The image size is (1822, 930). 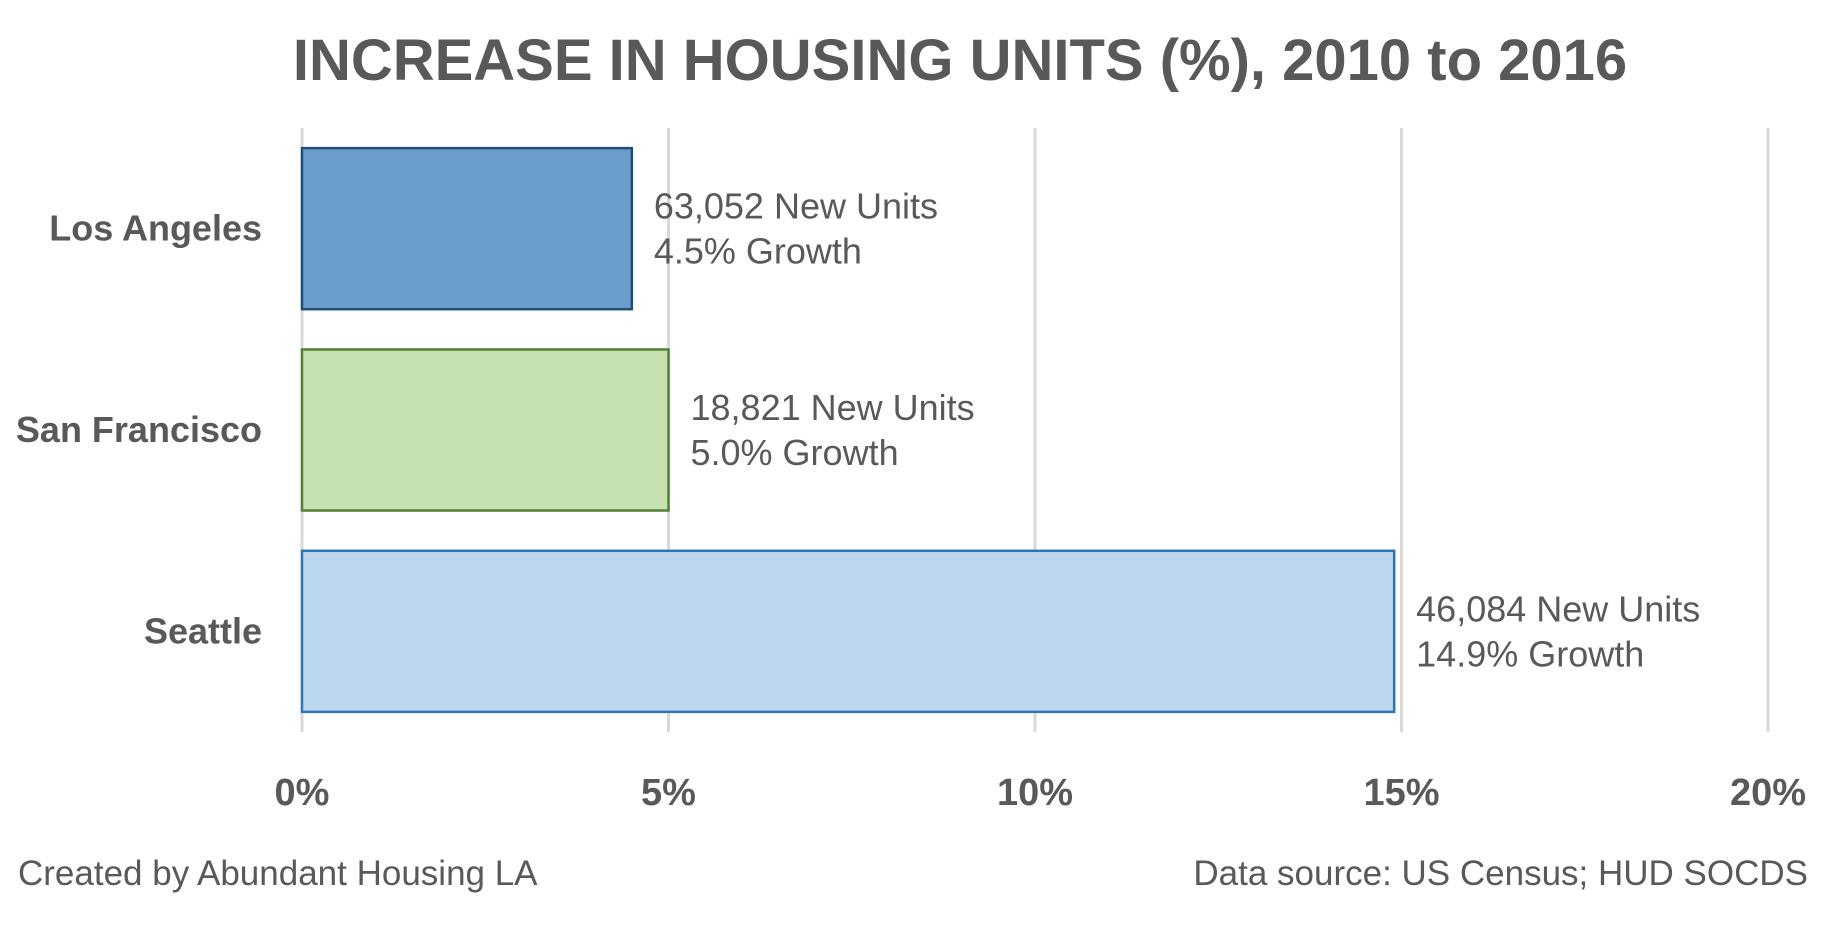 What do you see at coordinates (758, 251) in the screenshot?
I see `data-label: 4.5% Growth` at bounding box center [758, 251].